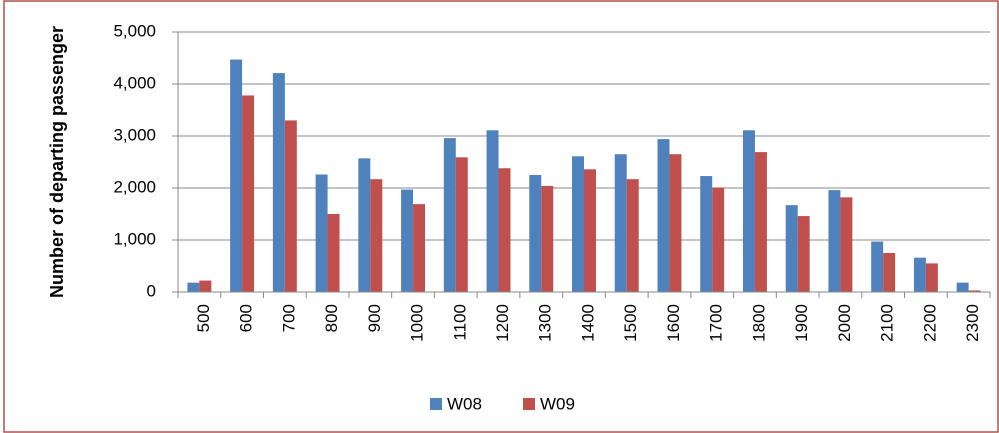 The width and height of the screenshot is (999, 433). I want to click on x-tick-label: 900, so click(374, 318).